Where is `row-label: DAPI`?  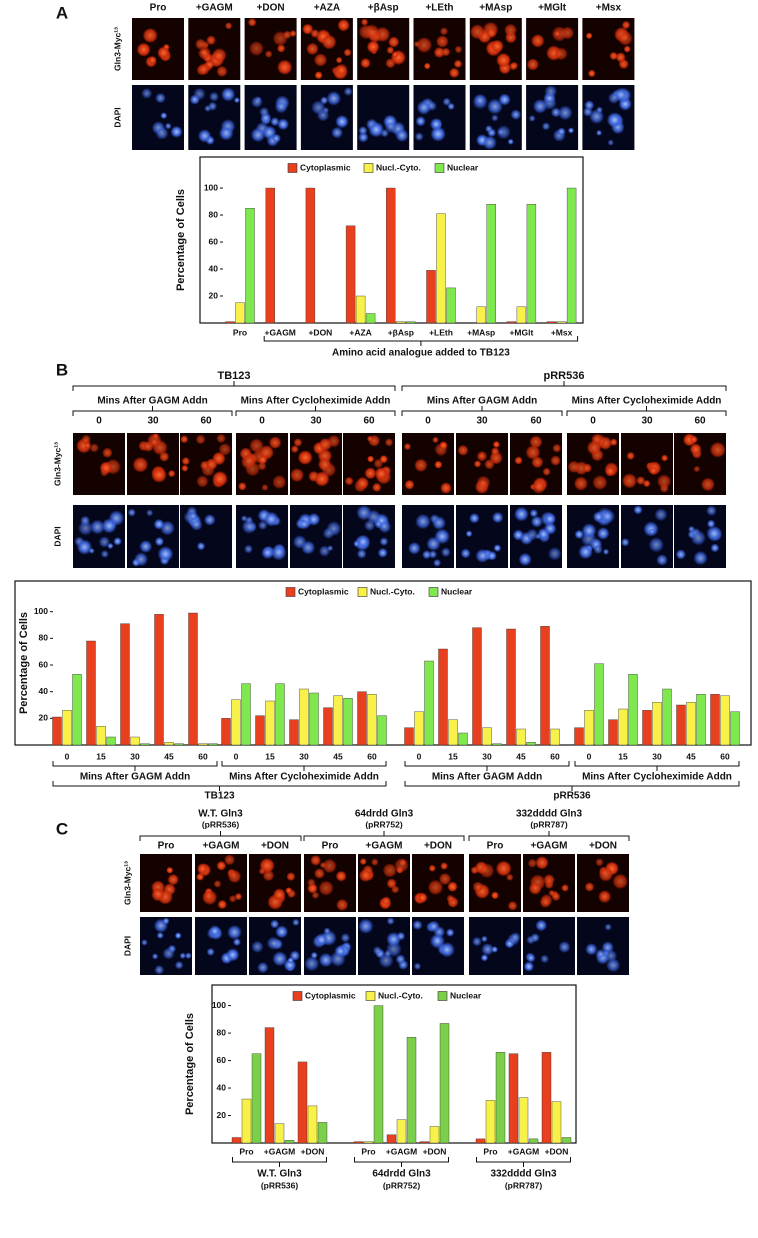 row-label: DAPI is located at coordinates (57, 536).